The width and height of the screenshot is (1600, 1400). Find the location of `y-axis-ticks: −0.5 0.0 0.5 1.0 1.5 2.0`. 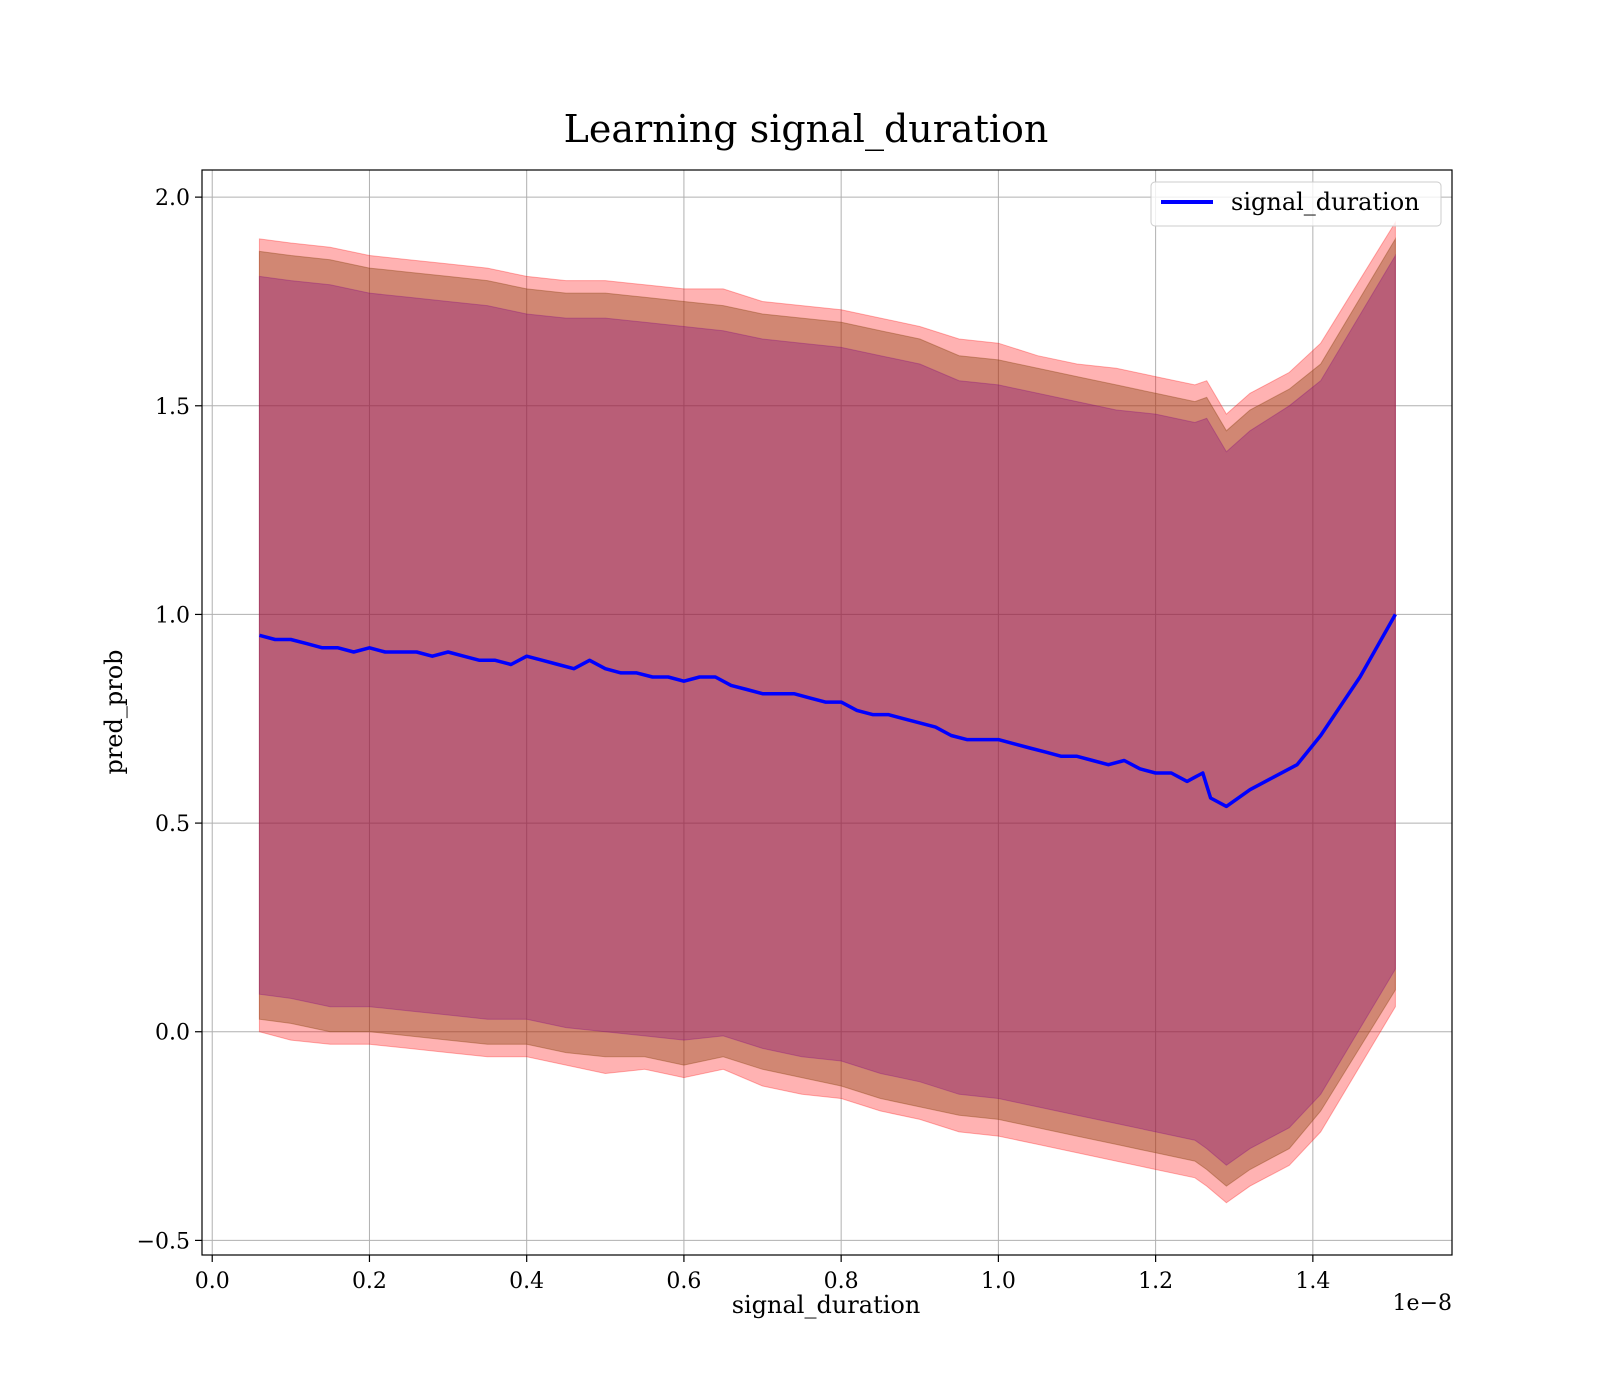

y-axis-ticks: −0.5 0.0 0.5 1.0 1.5 2.0 is located at coordinates (169, 720).